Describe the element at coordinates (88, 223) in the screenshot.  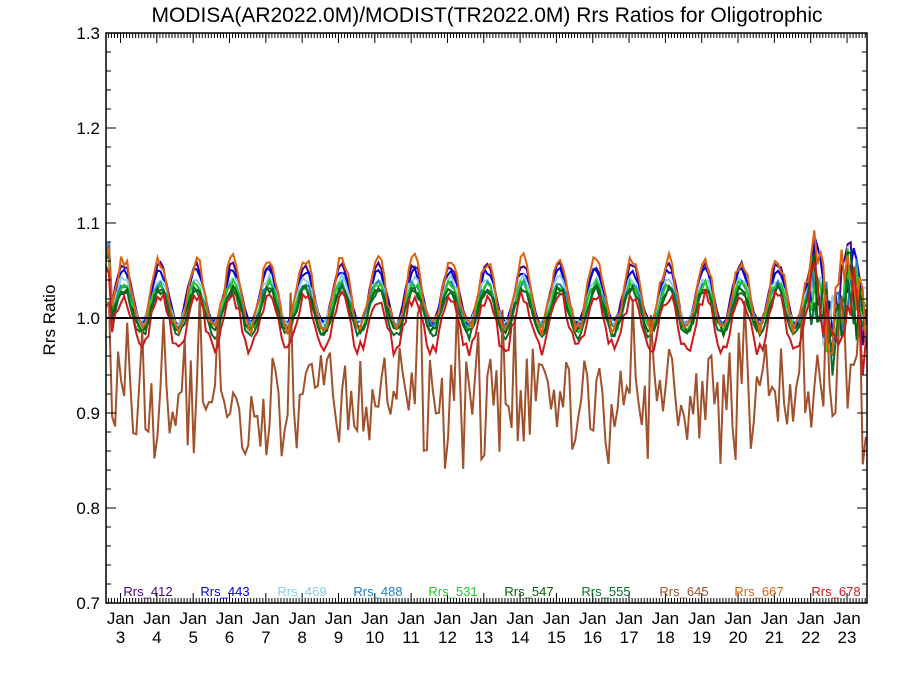
I see `y-tick-label: 1.1` at that location.